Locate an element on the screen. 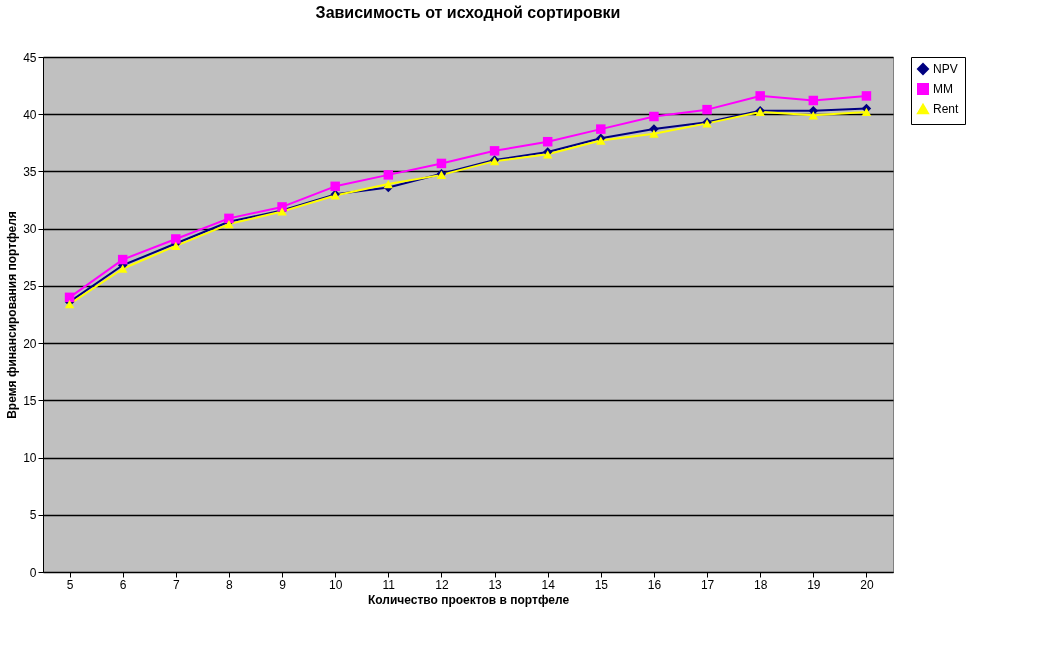 This screenshot has width=1046, height=664. y-tick-label: 10 is located at coordinates (30, 458).